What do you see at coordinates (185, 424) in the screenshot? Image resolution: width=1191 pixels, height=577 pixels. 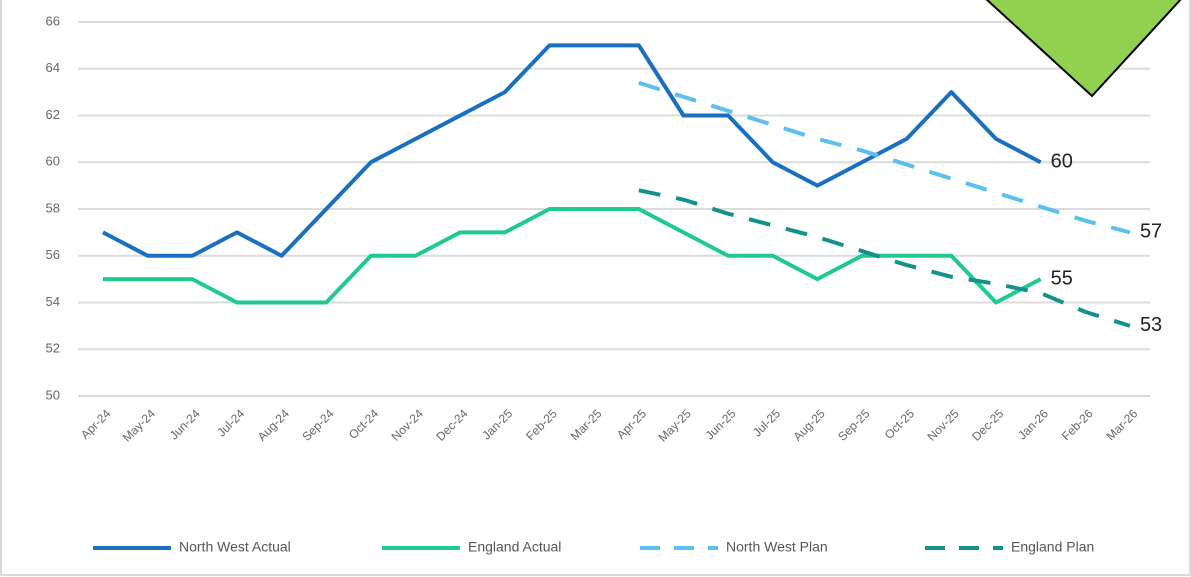 I see `x-tick-label: Jun-24` at bounding box center [185, 424].